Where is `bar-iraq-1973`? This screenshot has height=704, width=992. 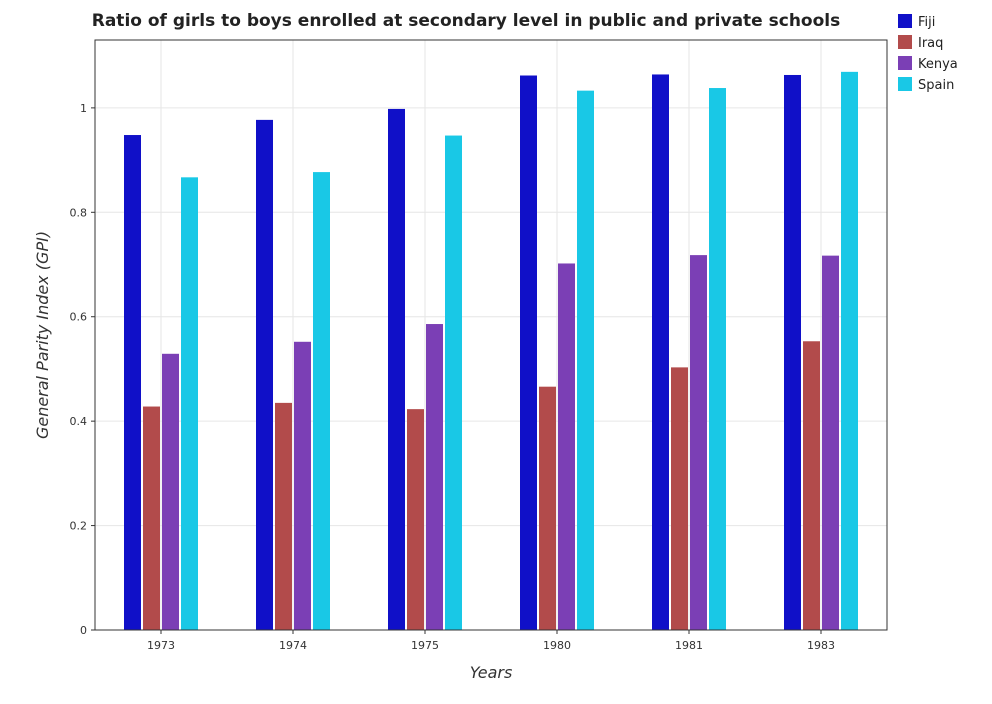
bar-iraq-1973 is located at coordinates (151, 518).